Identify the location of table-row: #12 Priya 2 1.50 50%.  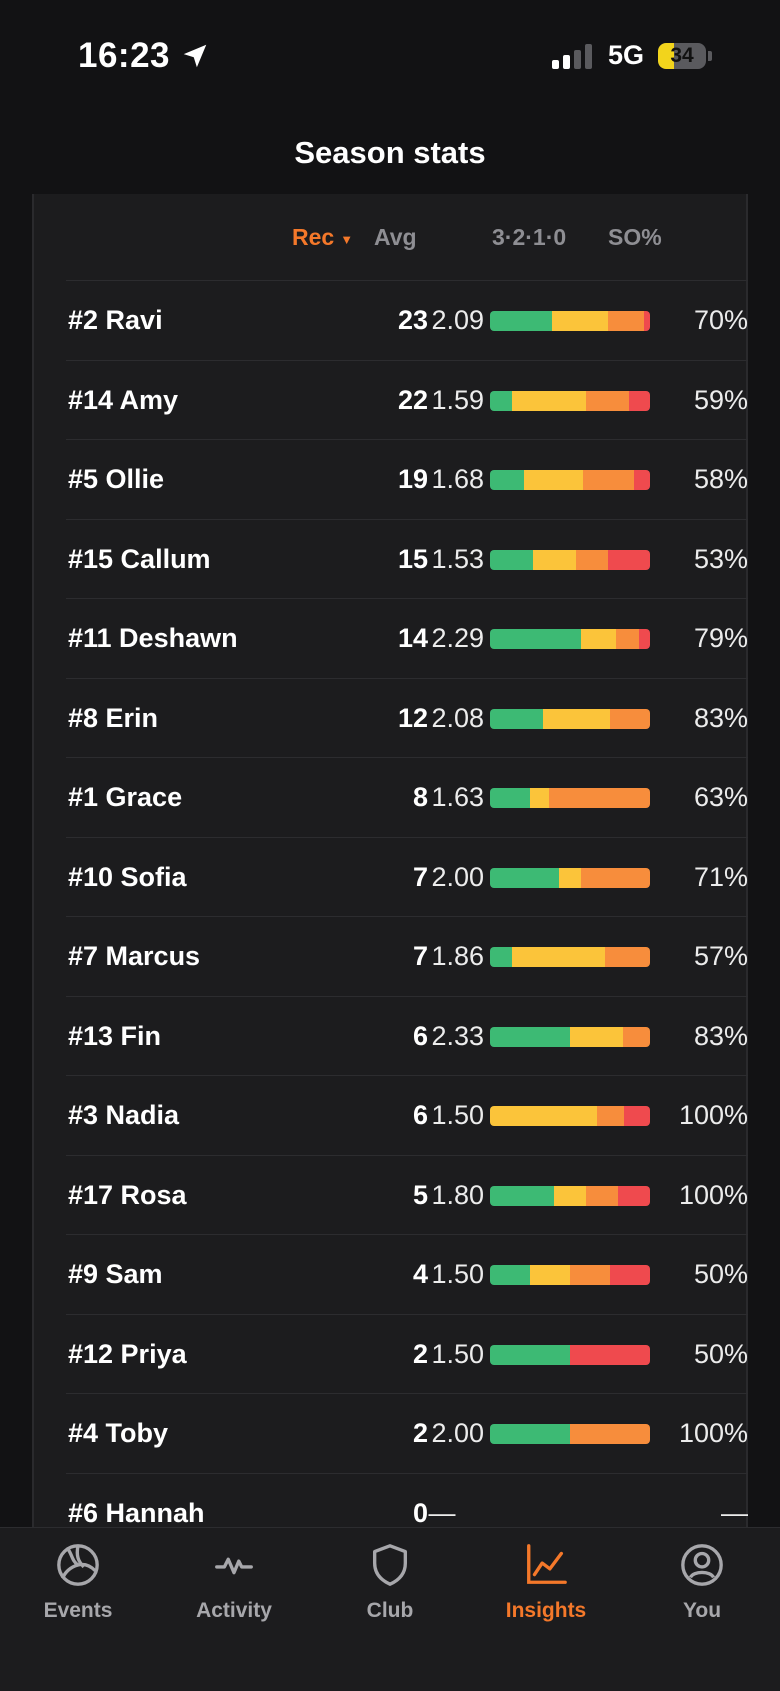
(407, 1353).